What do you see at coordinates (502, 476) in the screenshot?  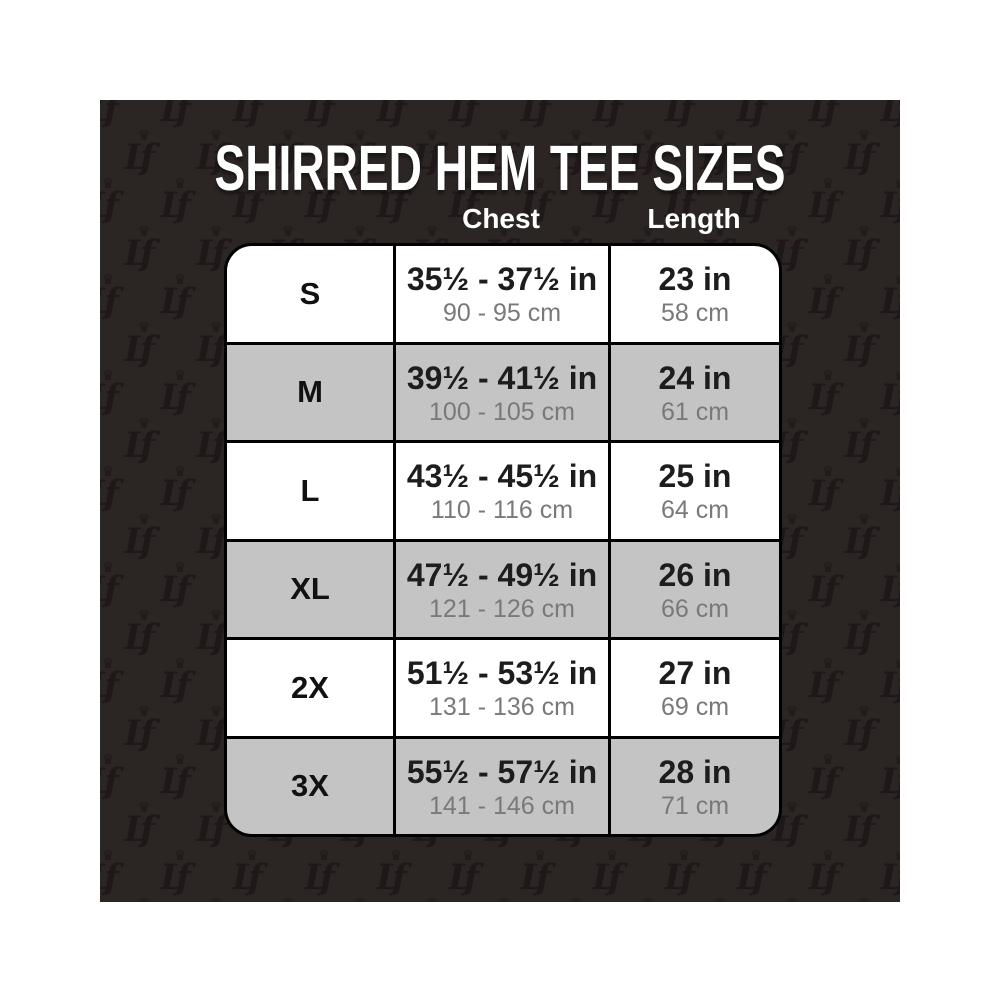 I see `chest-inches: 43½ - 45½ in` at bounding box center [502, 476].